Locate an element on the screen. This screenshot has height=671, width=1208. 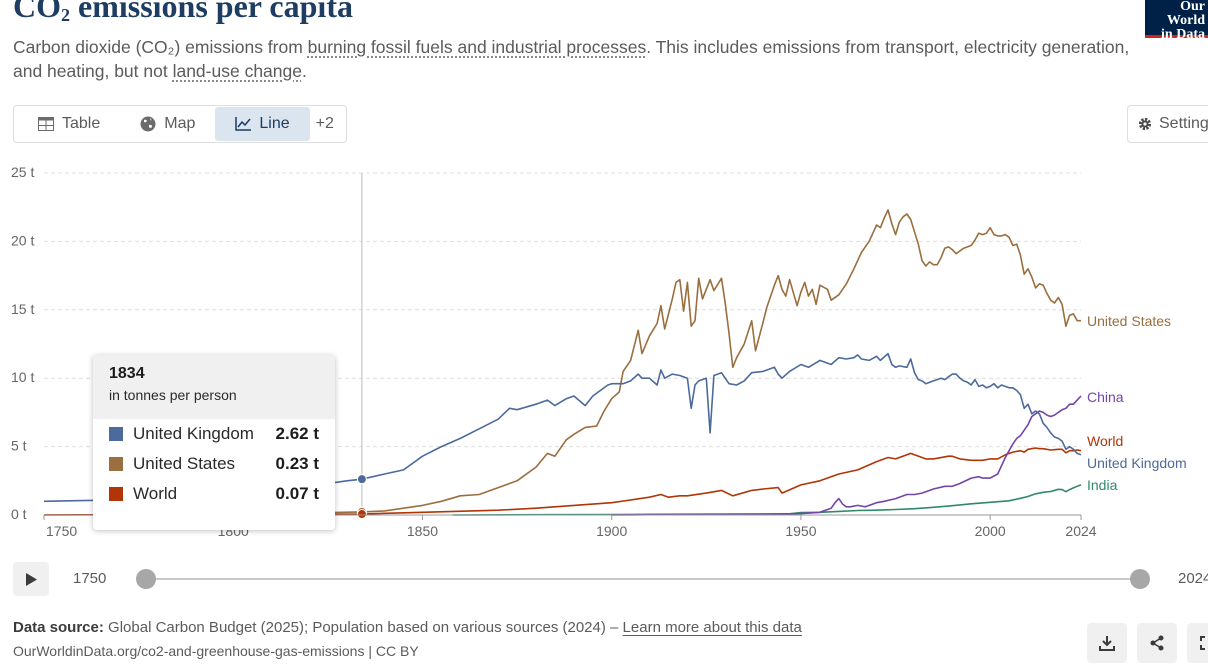
play-button is located at coordinates (31, 579).